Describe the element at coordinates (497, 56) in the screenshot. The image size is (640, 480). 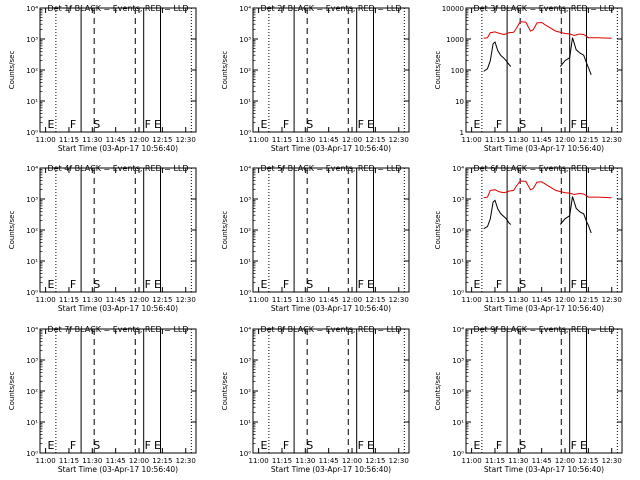
I see `events-series-line` at that location.